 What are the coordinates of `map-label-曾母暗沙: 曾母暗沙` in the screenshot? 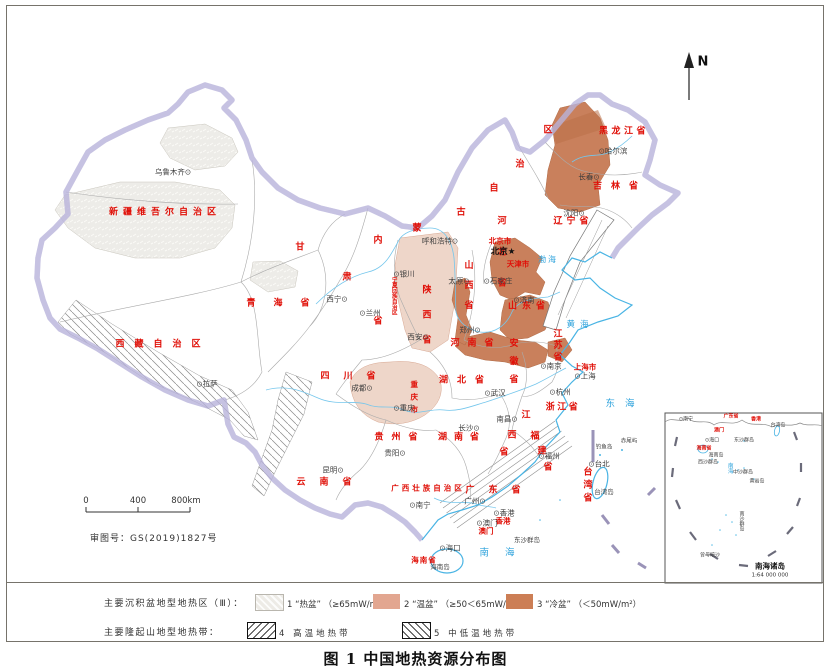 It's located at (710, 555).